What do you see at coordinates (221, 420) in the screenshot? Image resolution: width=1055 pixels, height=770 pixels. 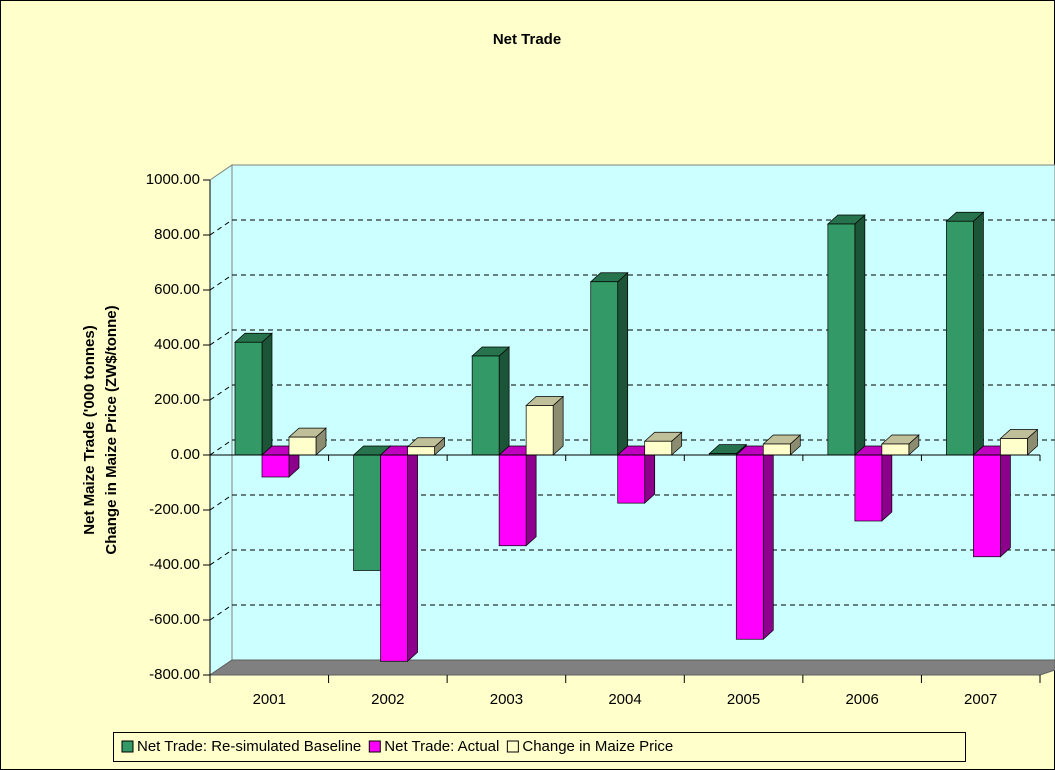 I see `side-wall` at bounding box center [221, 420].